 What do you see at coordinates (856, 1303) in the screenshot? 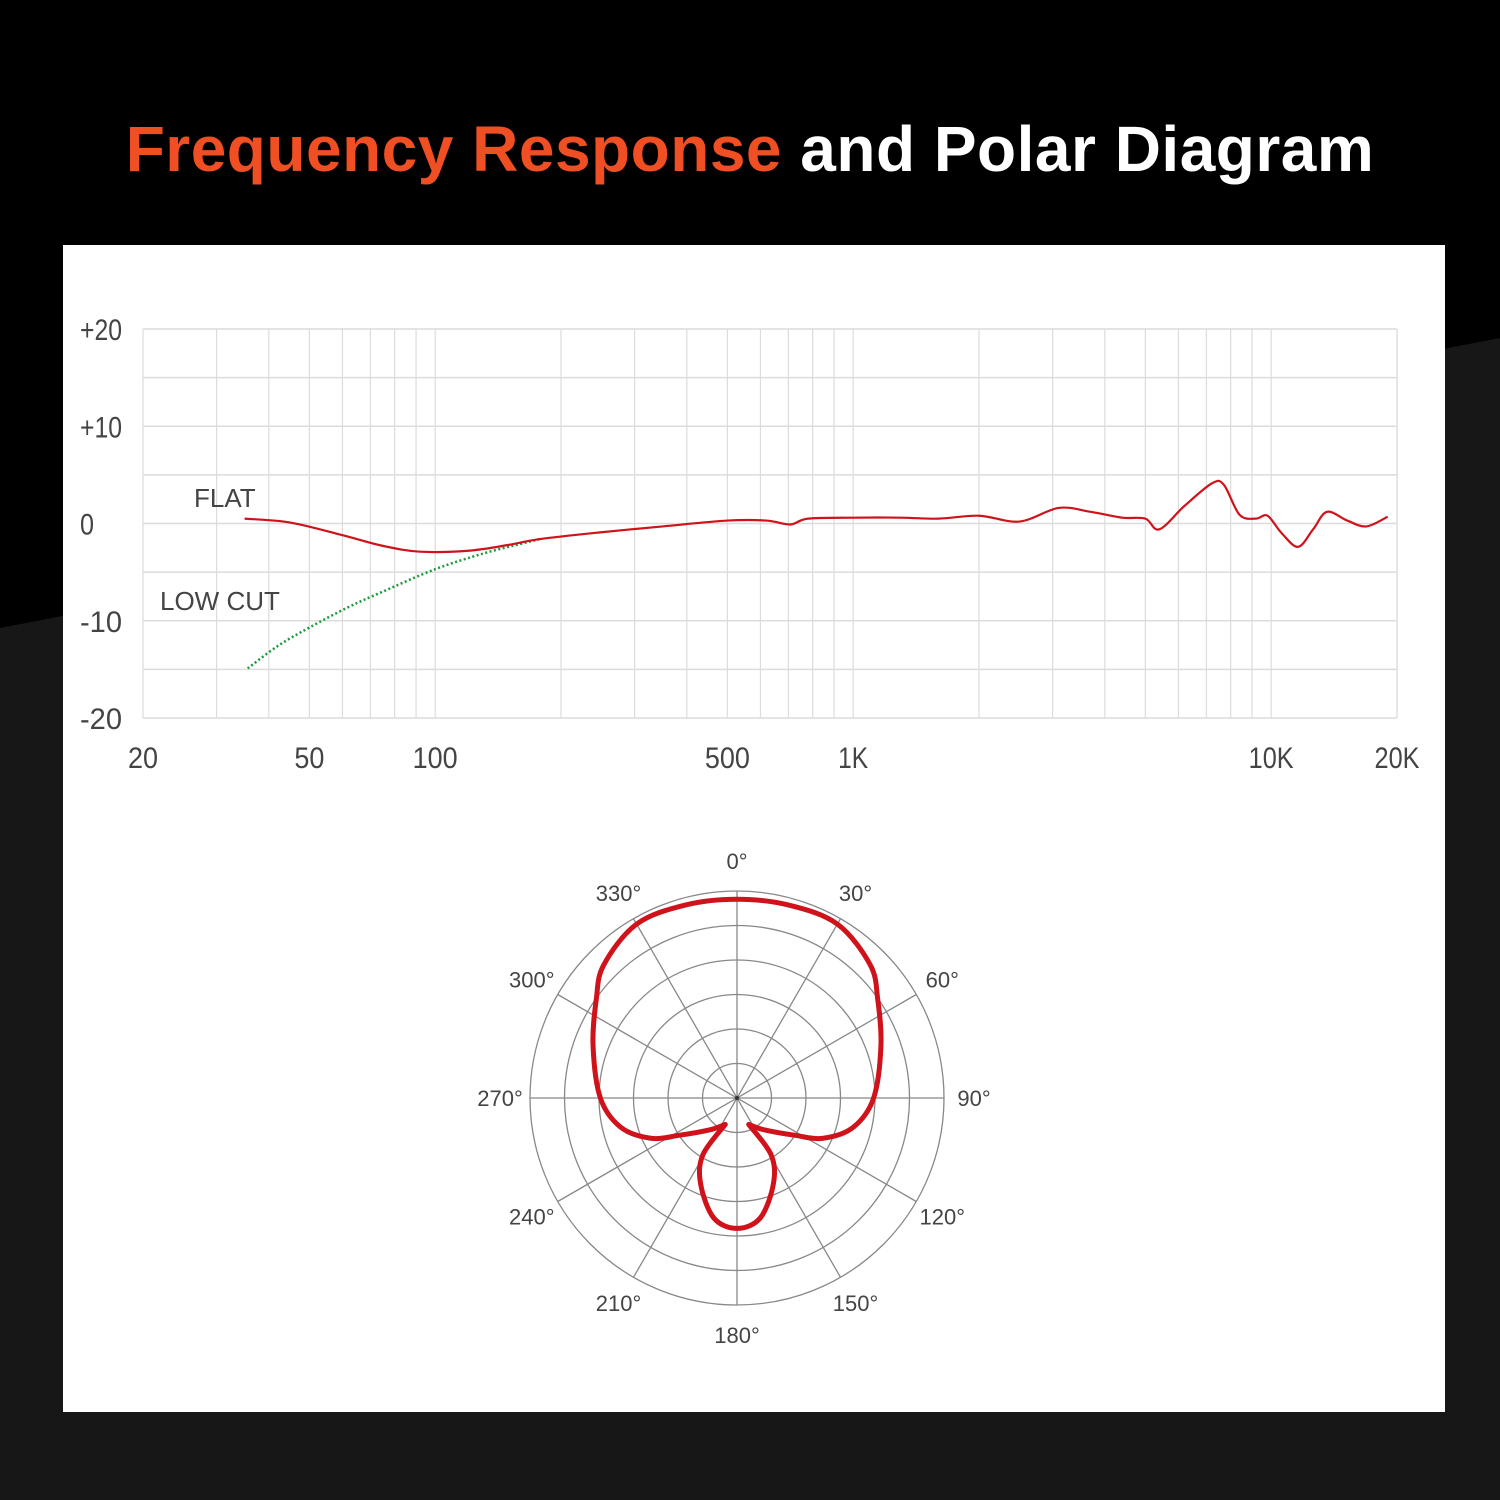
I see `polar-angle-label: 150°` at bounding box center [856, 1303].